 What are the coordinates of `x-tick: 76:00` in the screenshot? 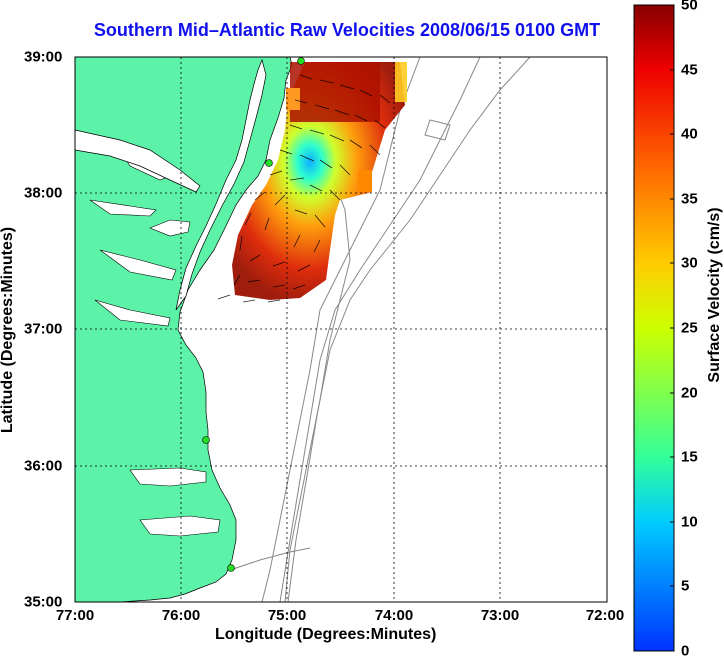 It's located at (181, 615).